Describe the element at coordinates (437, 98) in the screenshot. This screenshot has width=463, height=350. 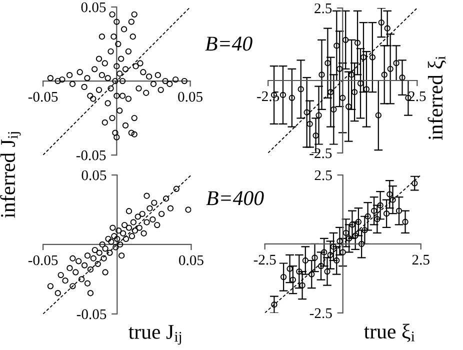
I see `y-axis-title: inferred ξ$_{i}$` at that location.